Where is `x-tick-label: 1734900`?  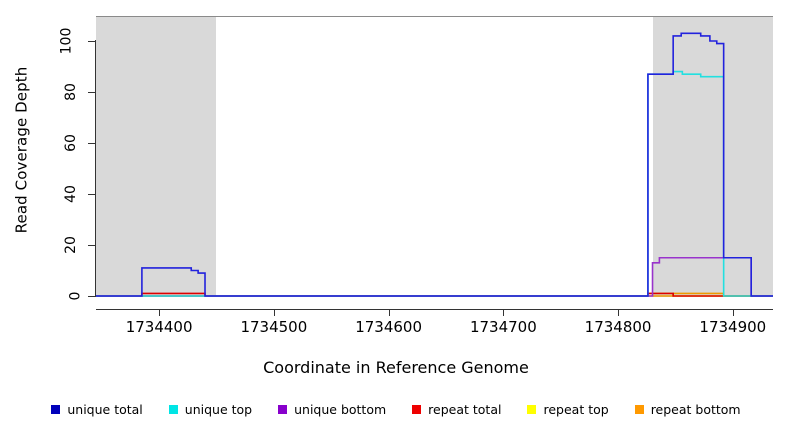 x-tick-label: 1734900 is located at coordinates (733, 327).